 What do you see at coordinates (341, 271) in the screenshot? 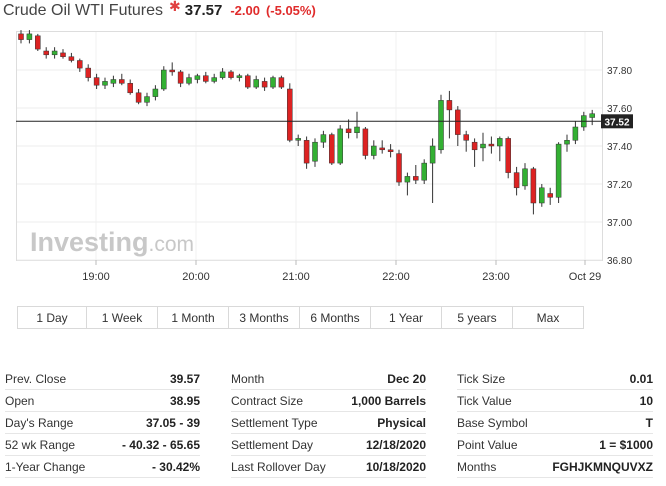
I see `x-axis: 19:00 20:00 21:00 22:00 23:00 Oct 29` at bounding box center [341, 271].